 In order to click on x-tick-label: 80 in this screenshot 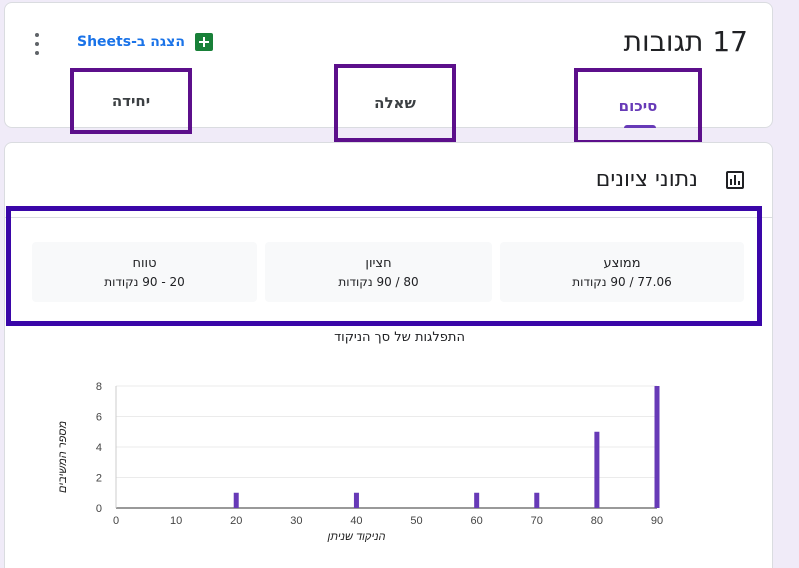, I will do `click(597, 521)`.